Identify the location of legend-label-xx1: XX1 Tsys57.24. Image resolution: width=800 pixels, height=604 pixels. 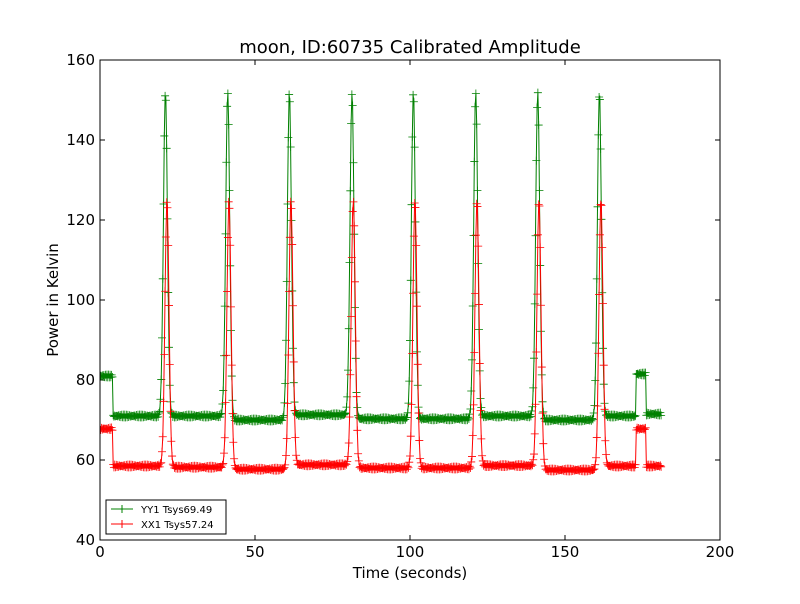
(177, 525).